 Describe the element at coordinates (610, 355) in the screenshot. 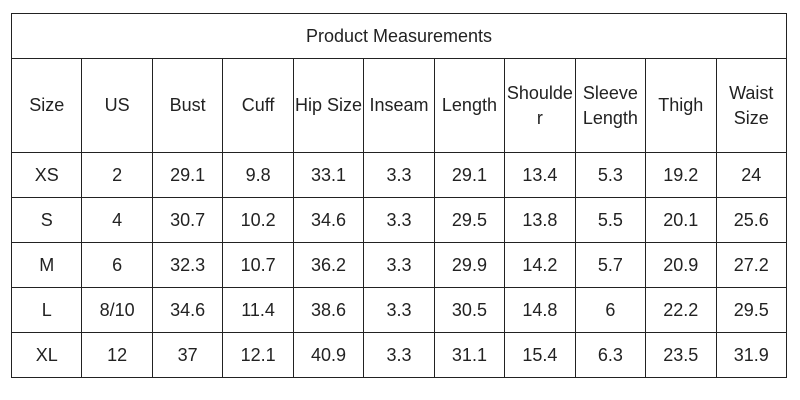

I see `data-cell: 6.3` at that location.